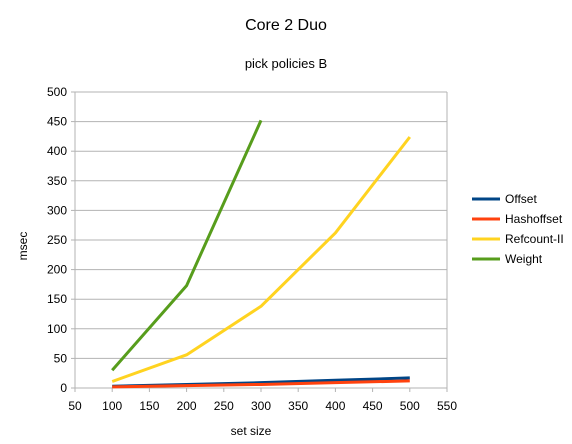 This screenshot has width=572, height=444. Describe the element at coordinates (57, 122) in the screenshot. I see `y-tick-label: 450` at that location.